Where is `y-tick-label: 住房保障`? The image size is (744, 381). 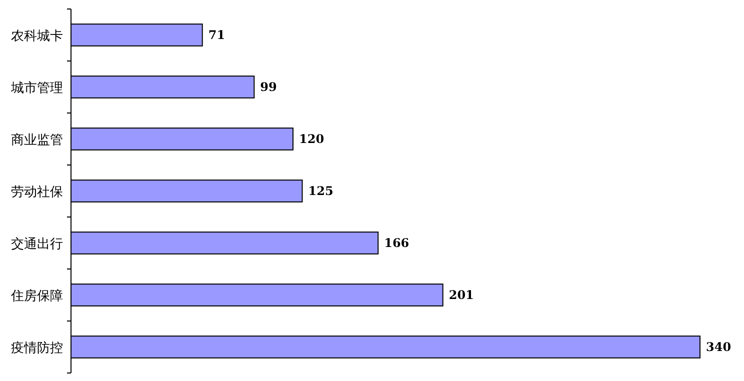
y-tick-label: 住房保障 is located at coordinates (36, 296).